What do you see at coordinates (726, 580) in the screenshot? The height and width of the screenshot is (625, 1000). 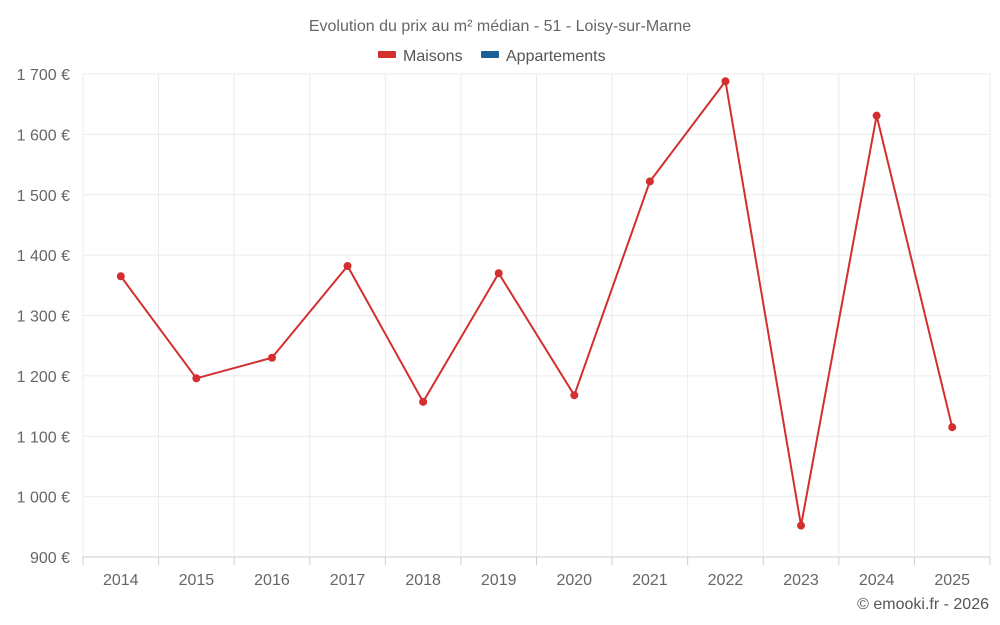 I see `x-tick-label: 2022` at bounding box center [726, 580].